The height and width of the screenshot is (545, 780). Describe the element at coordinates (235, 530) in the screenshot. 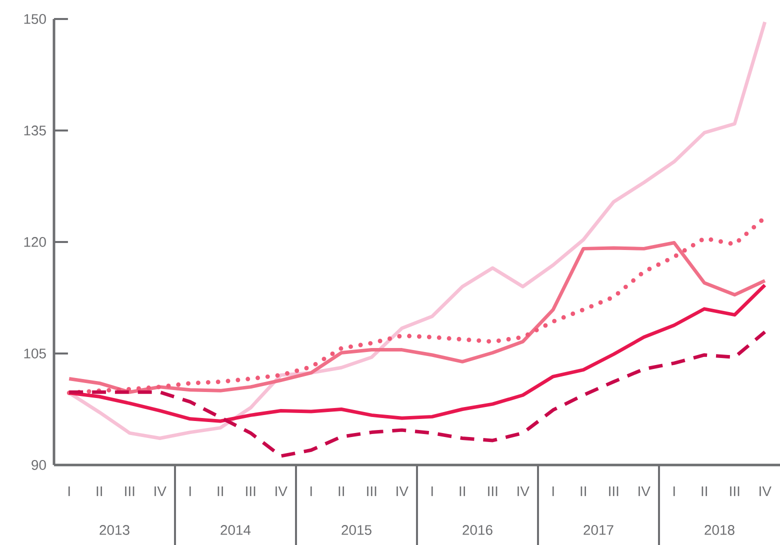

I see `text: 2014` at that location.